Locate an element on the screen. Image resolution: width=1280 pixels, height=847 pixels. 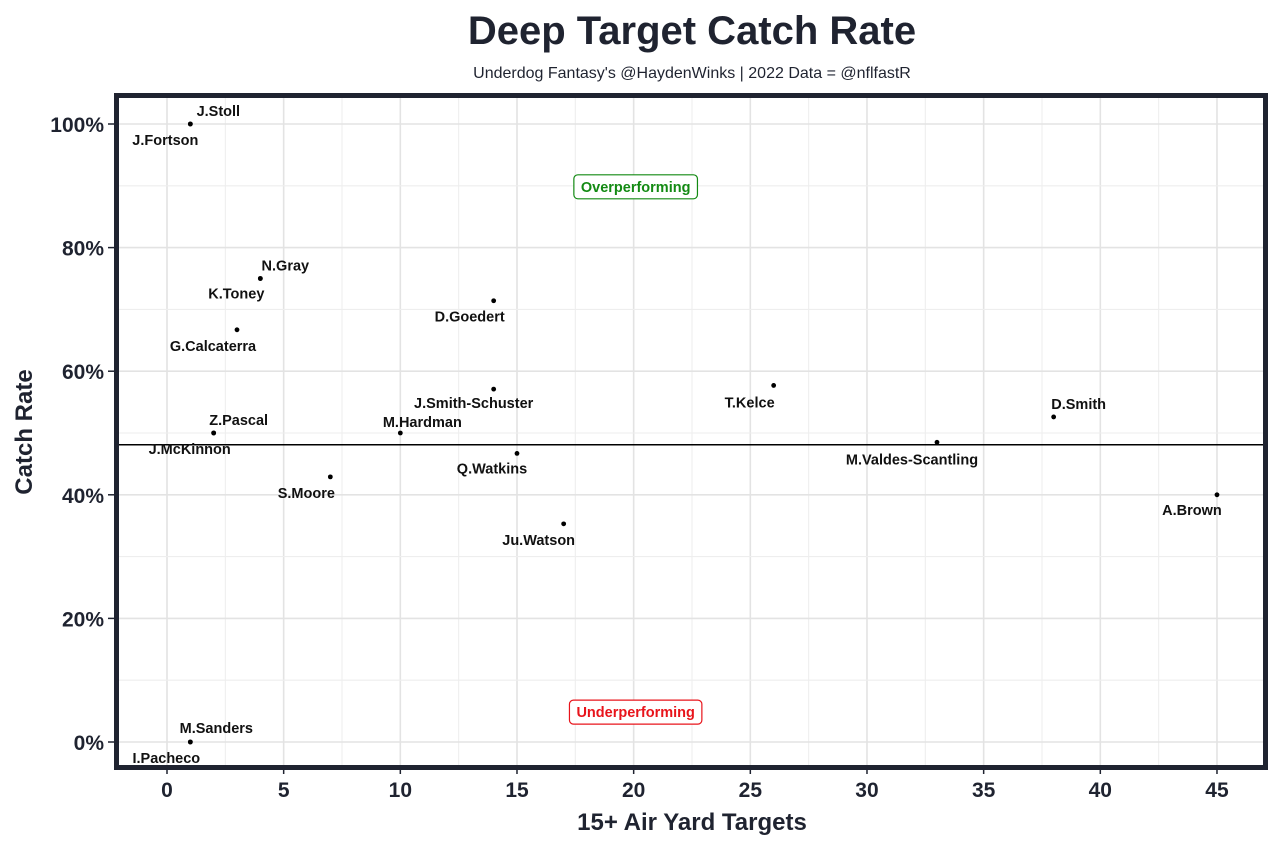
x-tick-label: 30 is located at coordinates (866, 790).